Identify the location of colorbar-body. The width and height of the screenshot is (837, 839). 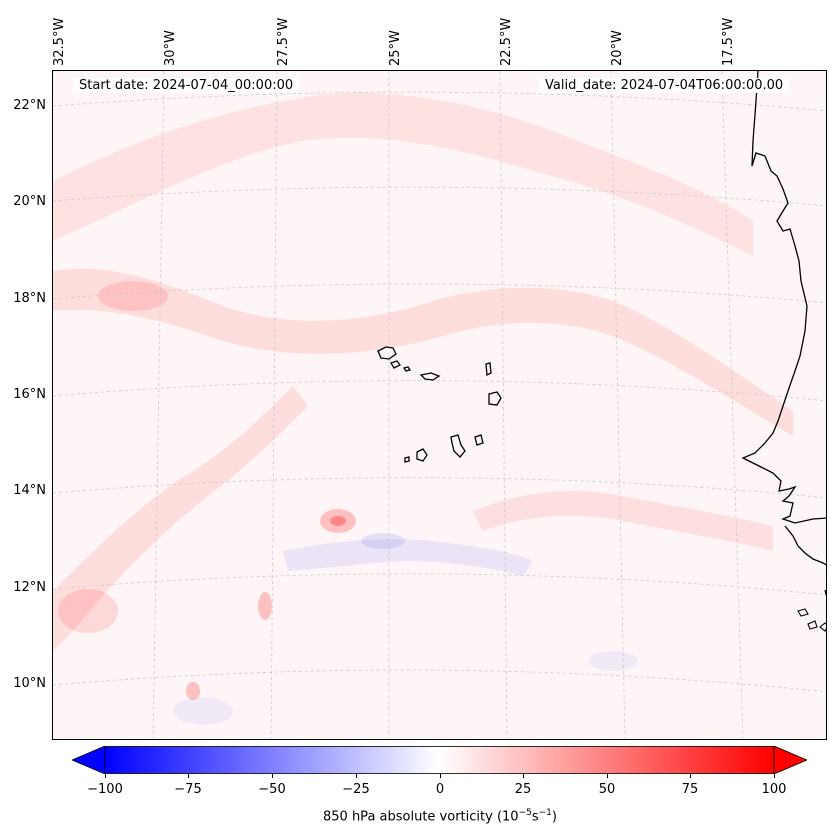
(439, 760).